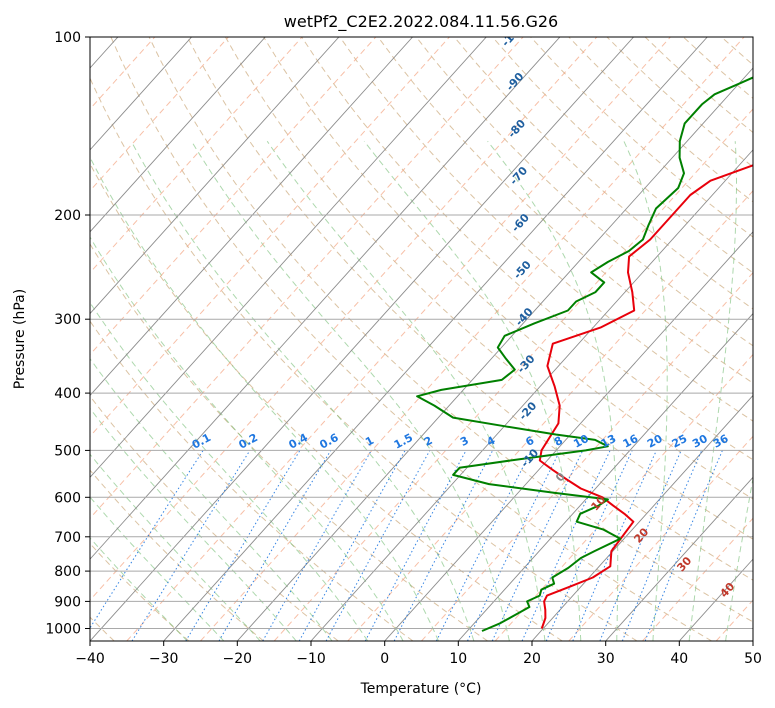 The image size is (775, 708). I want to click on y-tick-label: 500, so click(67, 451).